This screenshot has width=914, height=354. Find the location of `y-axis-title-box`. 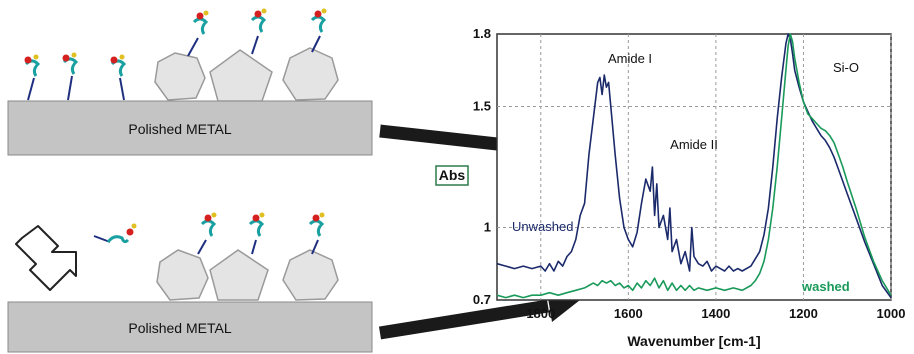

y-axis-title-box is located at coordinates (452, 175).